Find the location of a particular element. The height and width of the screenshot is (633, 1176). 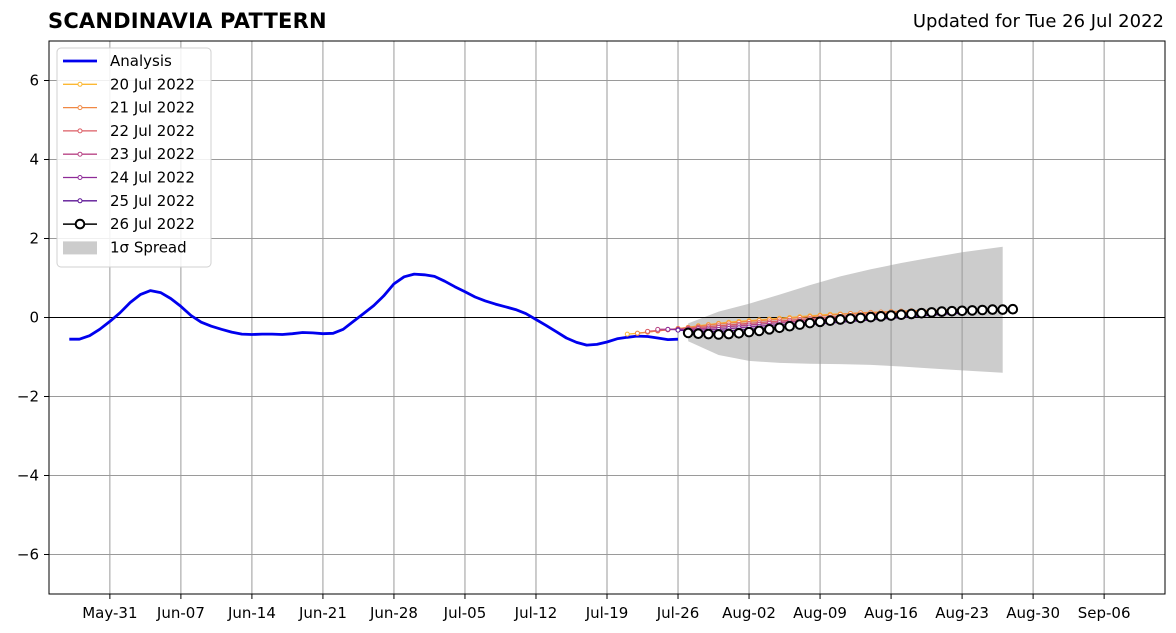

series-layer is located at coordinates (544, 309).